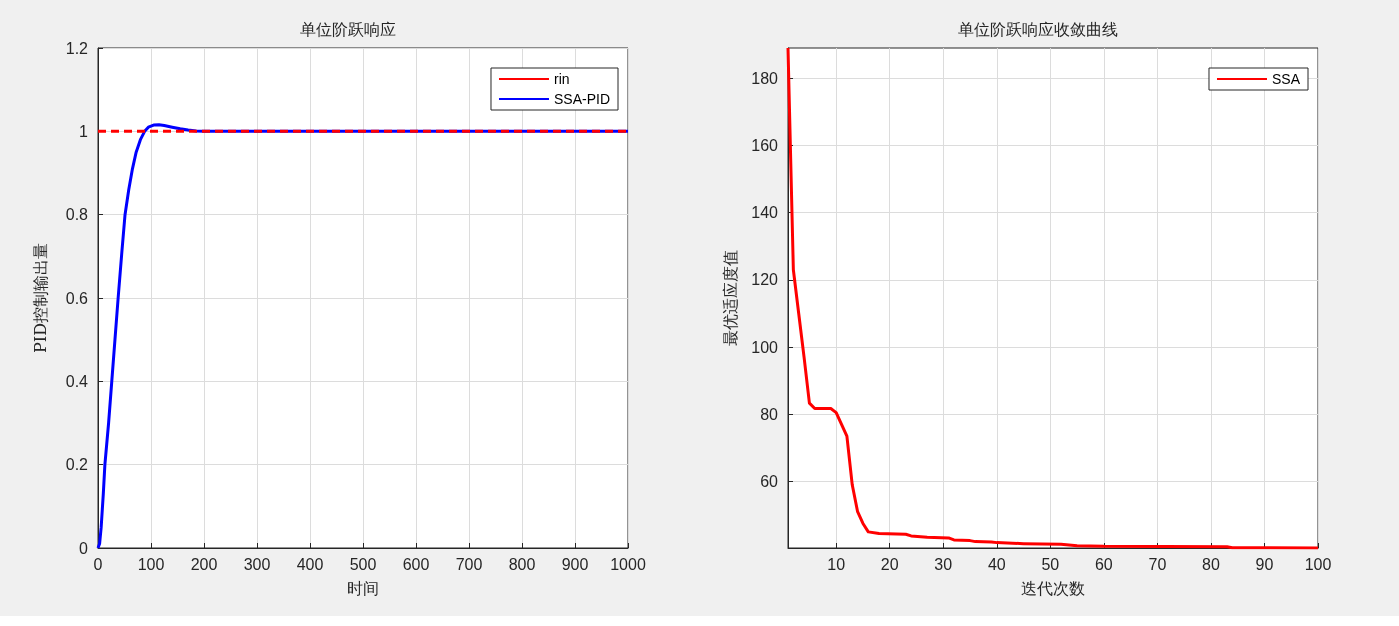 This screenshot has height=626, width=1399. Describe the element at coordinates (1050, 564) in the screenshot. I see `x-tick-label: 50` at that location.